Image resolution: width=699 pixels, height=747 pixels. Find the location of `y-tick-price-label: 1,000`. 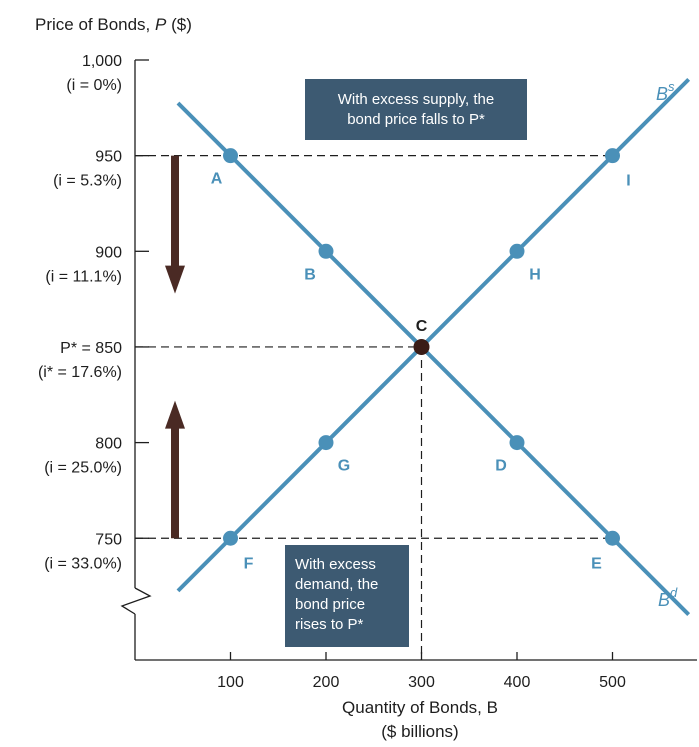

y-tick-price-label: 1,000 is located at coordinates (102, 61).